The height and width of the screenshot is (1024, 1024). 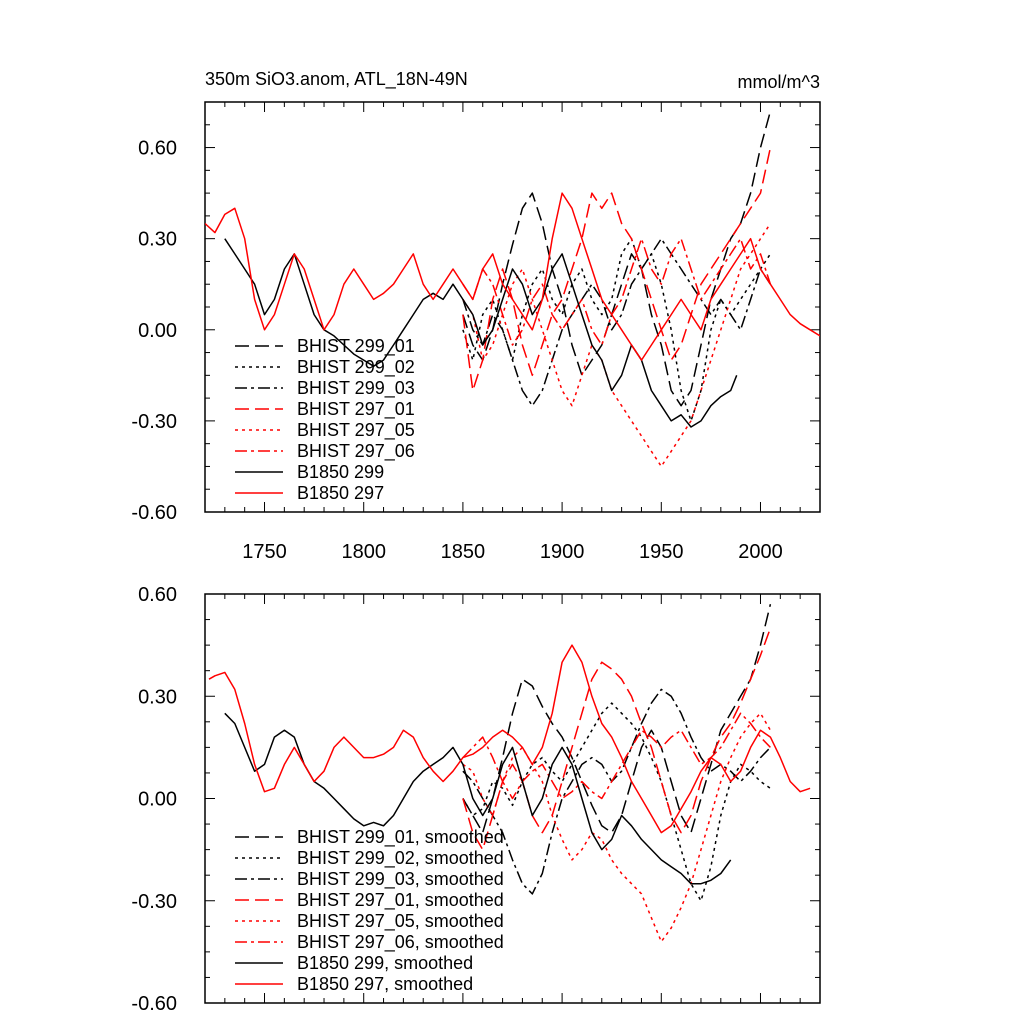 I want to click on legend-label: B1850 299, smoothed, so click(x=385, y=963).